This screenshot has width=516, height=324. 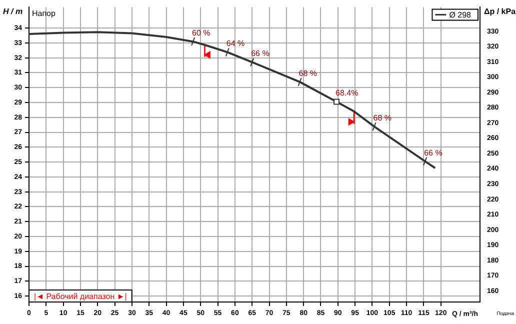 What do you see at coordinates (13, 11) in the screenshot?
I see `y-axis-title: H / m` at bounding box center [13, 11].